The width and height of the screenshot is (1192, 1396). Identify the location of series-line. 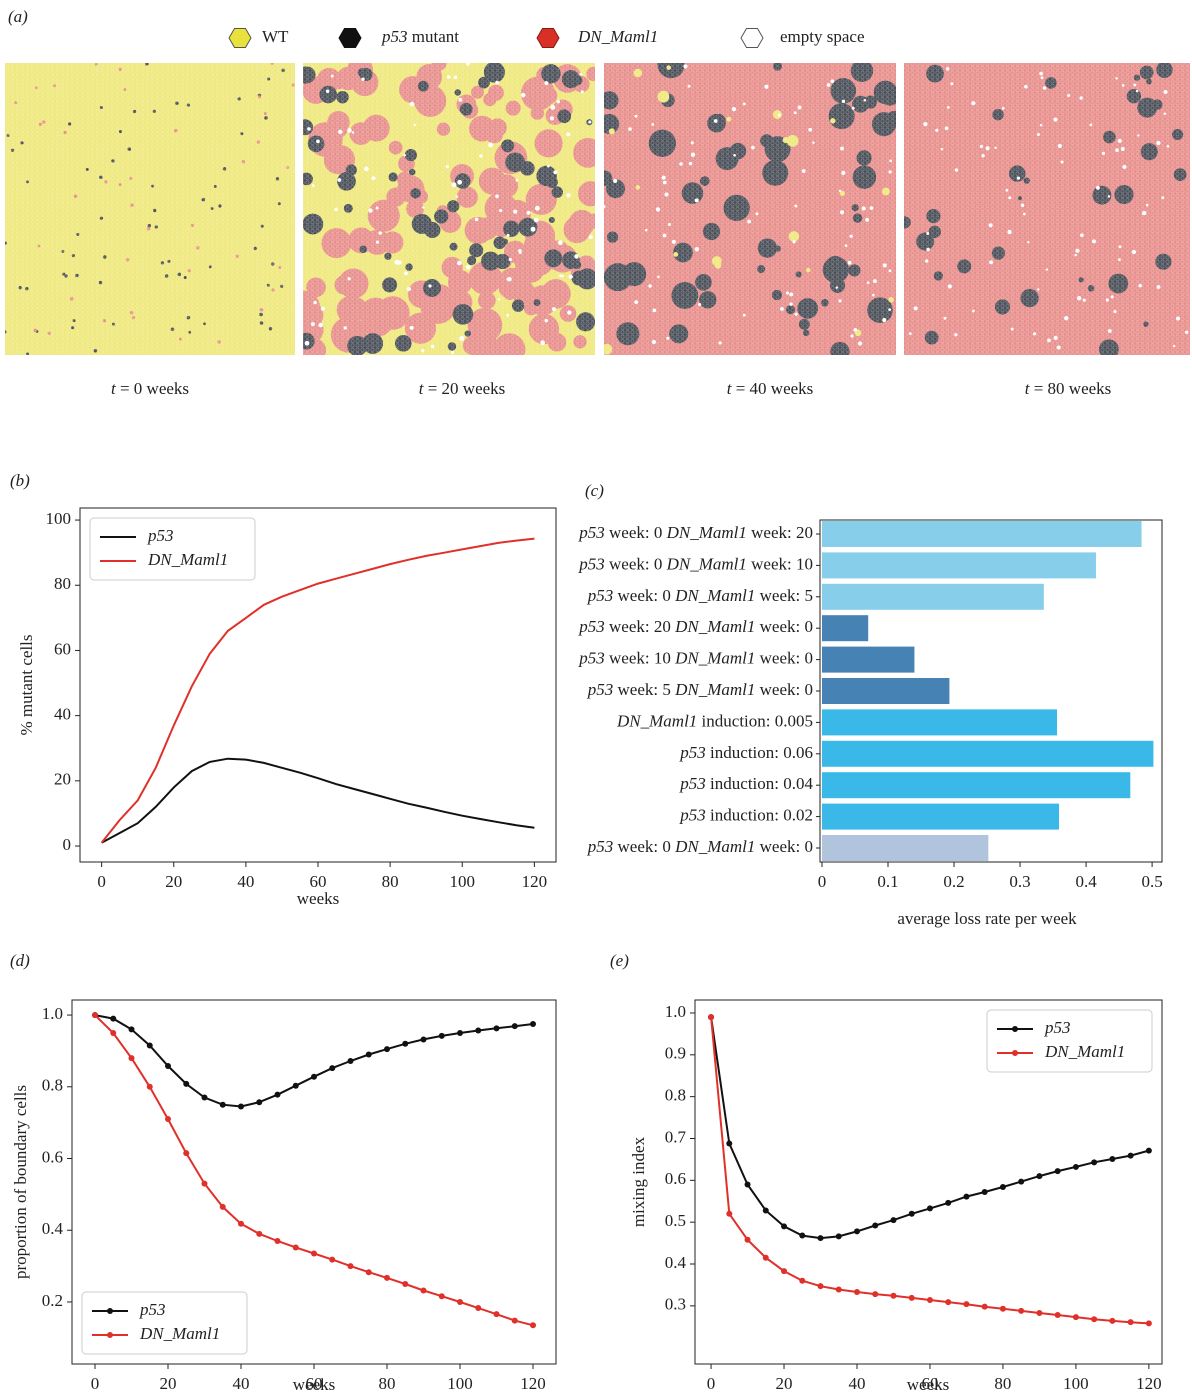
(314, 1061).